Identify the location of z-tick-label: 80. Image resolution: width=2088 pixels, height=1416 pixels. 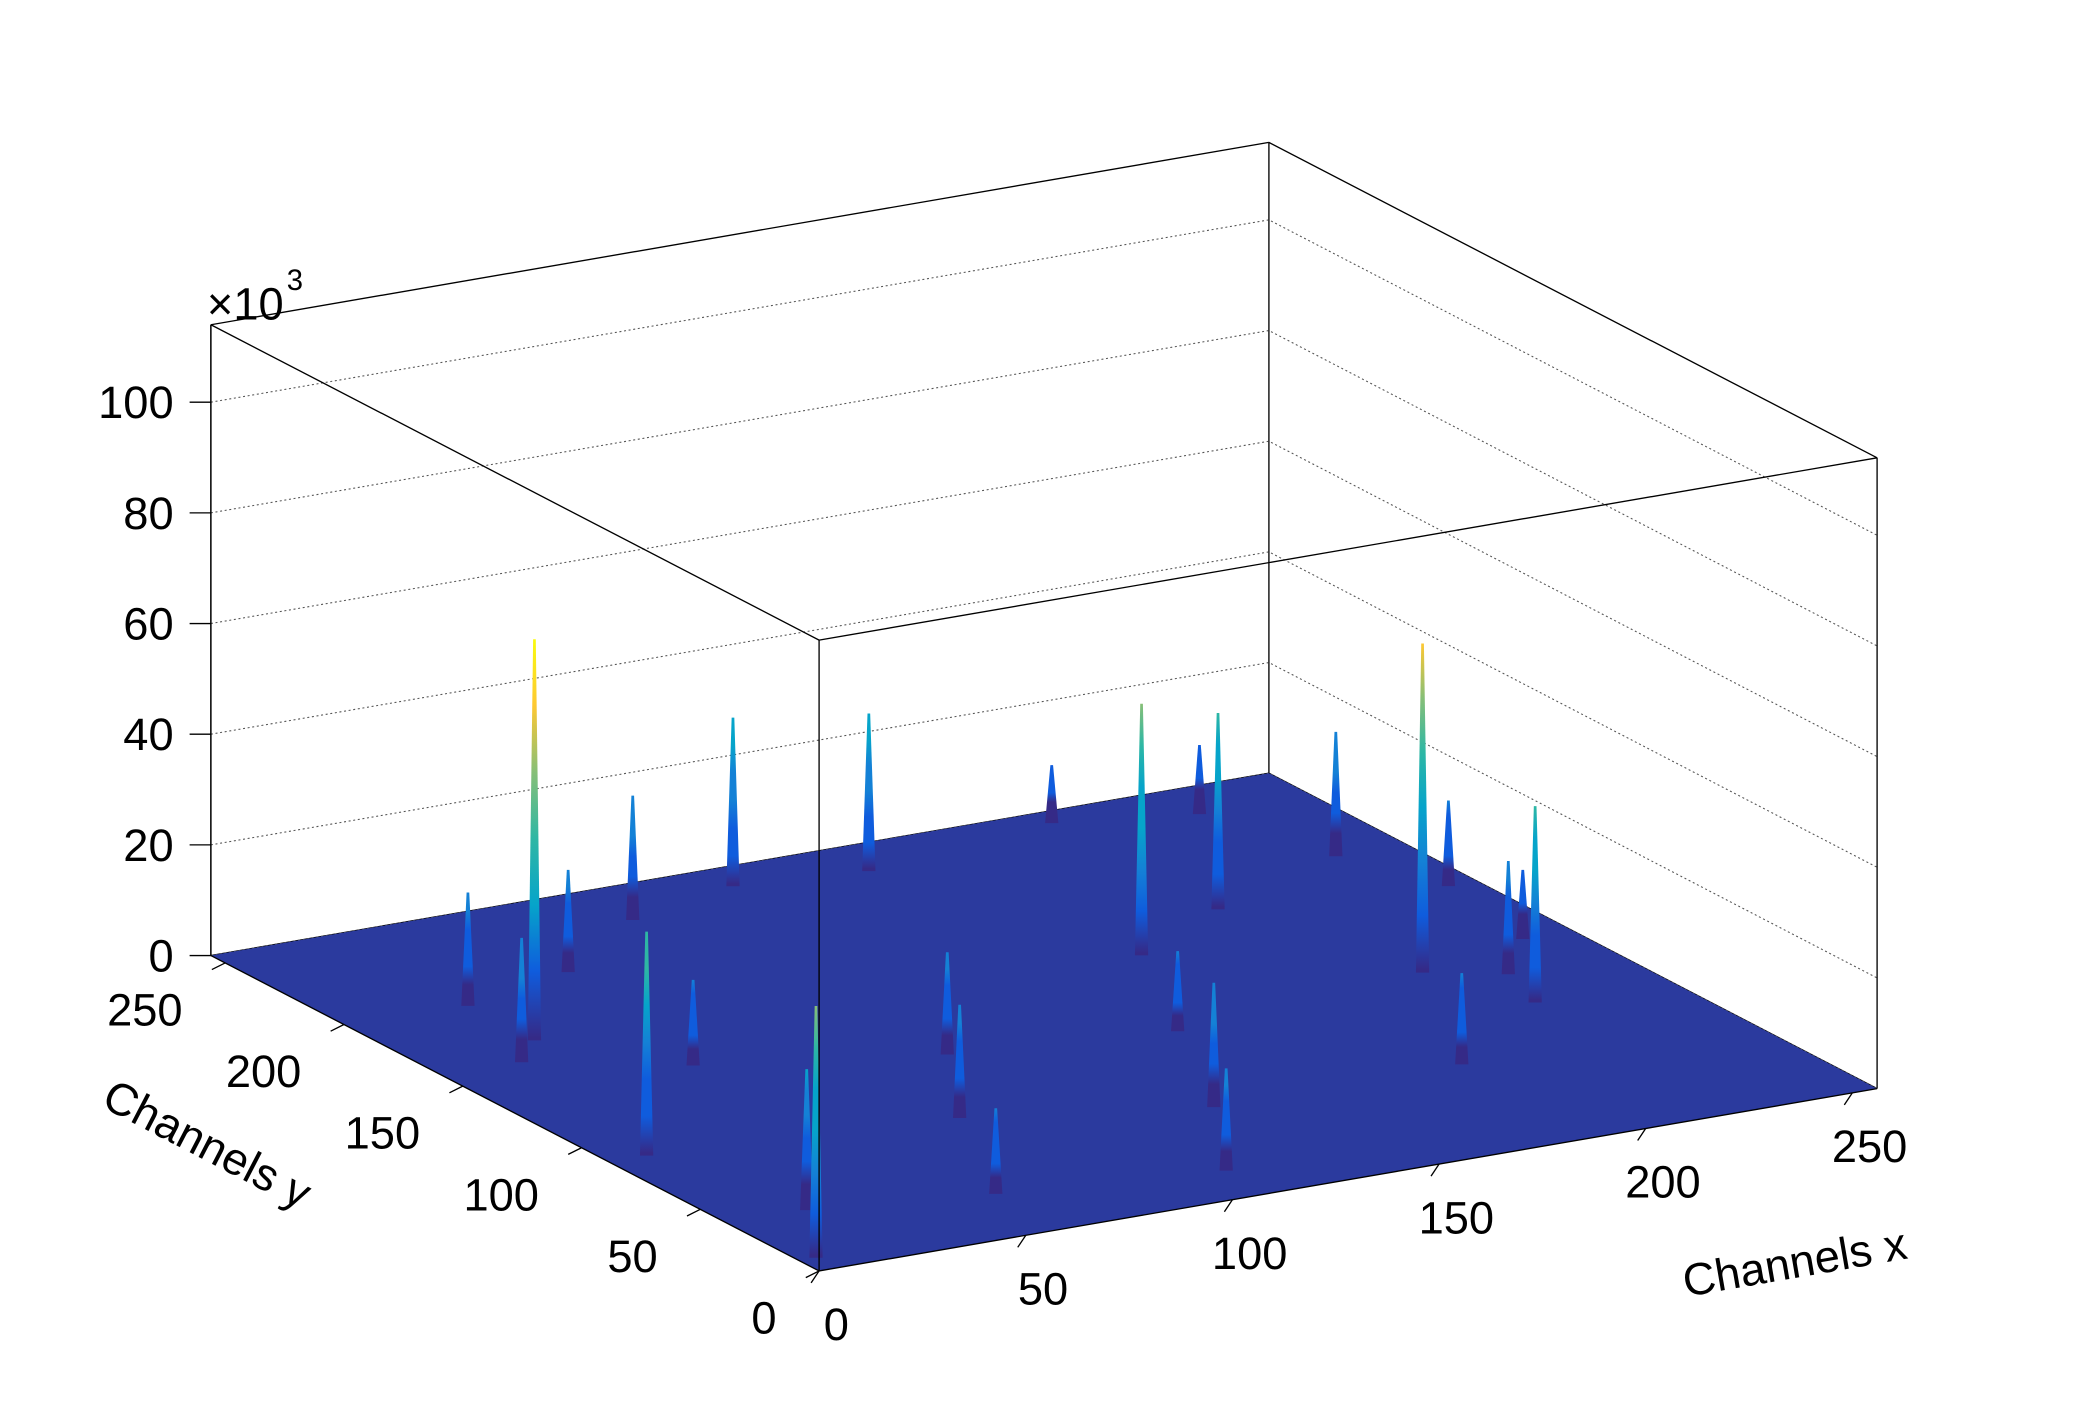
(148, 513).